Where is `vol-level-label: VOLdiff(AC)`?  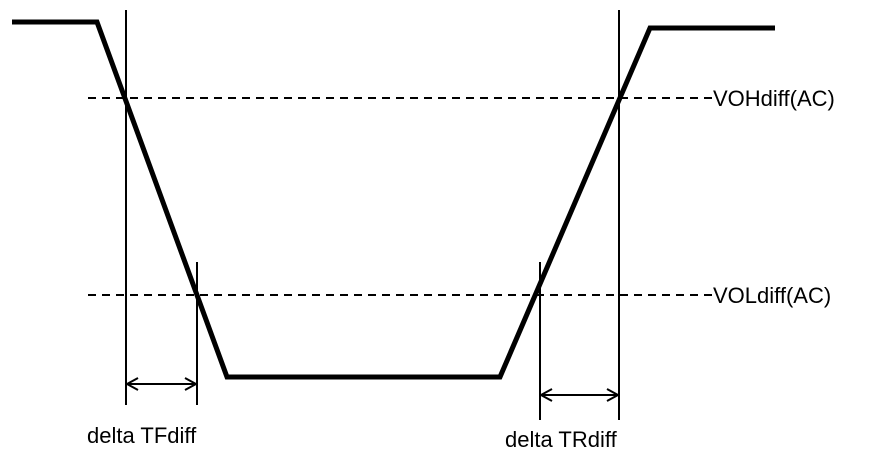
vol-level-label: VOLdiff(AC) is located at coordinates (772, 295).